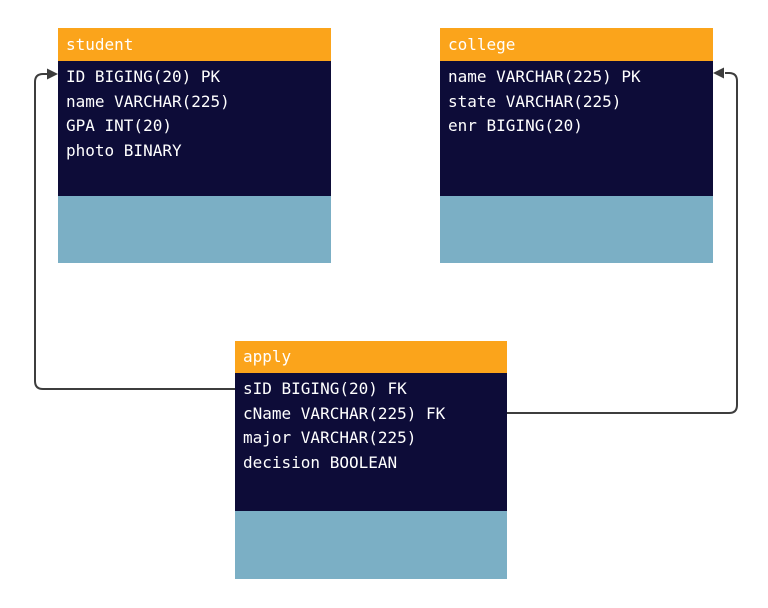 This screenshot has height=608, width=768. I want to click on table-title: college, so click(482, 44).